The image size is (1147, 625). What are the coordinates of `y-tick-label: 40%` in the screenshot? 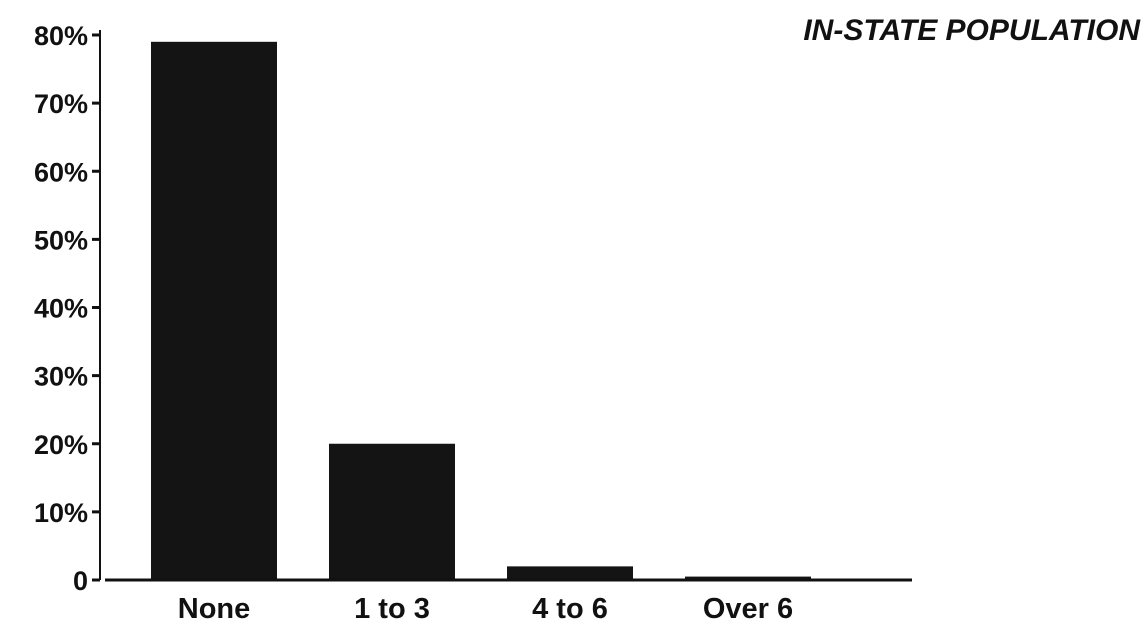 It's located at (61, 309).